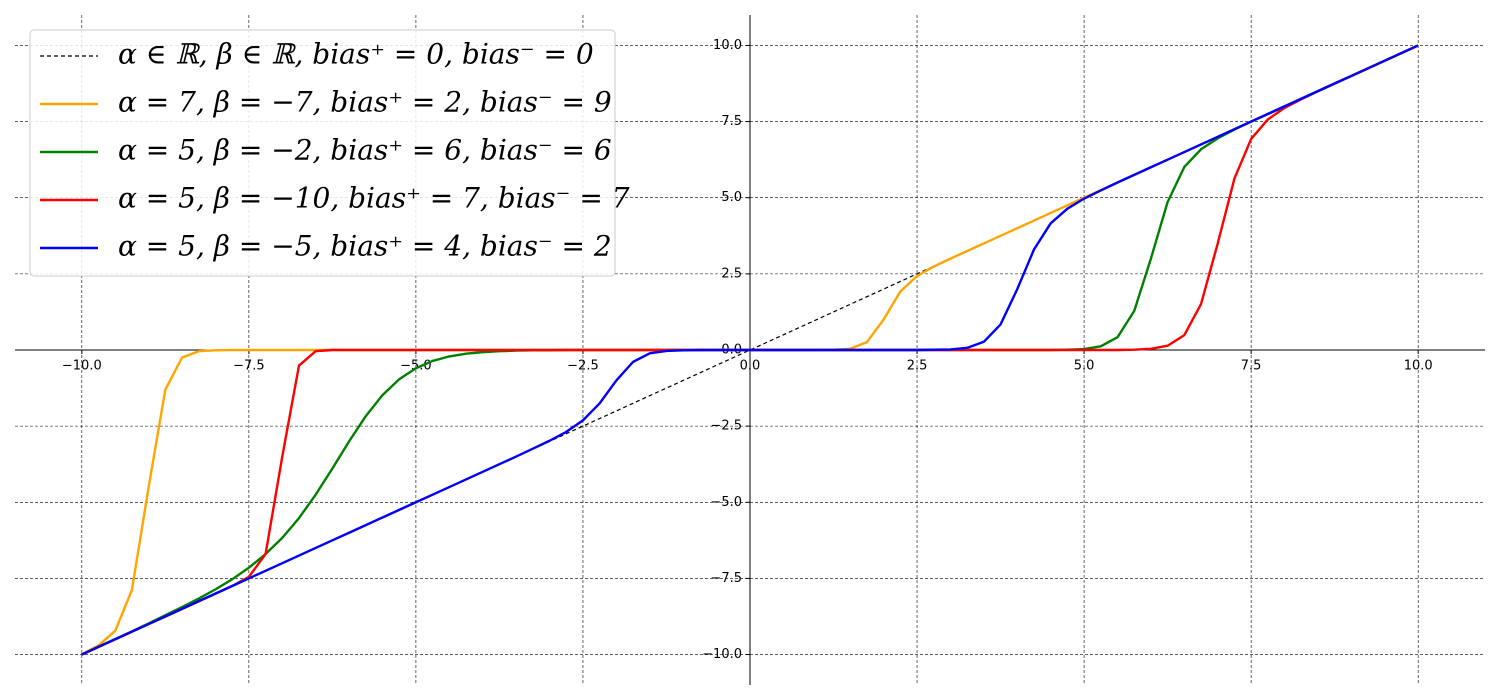  What do you see at coordinates (365, 150) in the screenshot?
I see `legend-label: α = 5, β = −2, bias⁺ = 6, bias⁻ = 6` at bounding box center [365, 150].